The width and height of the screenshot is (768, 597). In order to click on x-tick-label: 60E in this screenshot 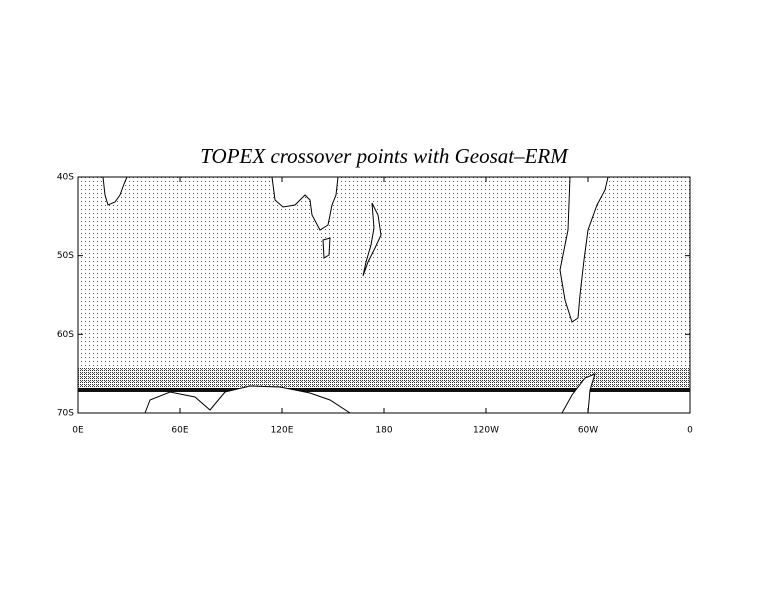, I will do `click(179, 431)`.